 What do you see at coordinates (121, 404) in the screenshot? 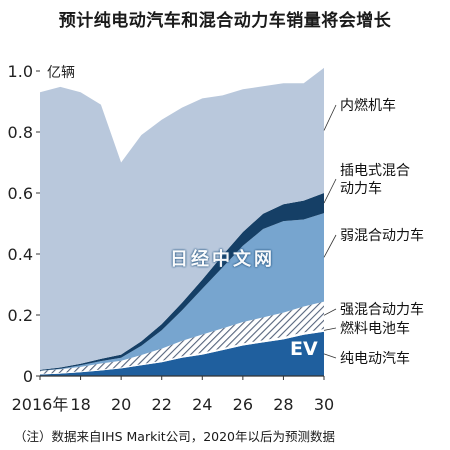
I see `x-tick-label: 20` at bounding box center [121, 404].